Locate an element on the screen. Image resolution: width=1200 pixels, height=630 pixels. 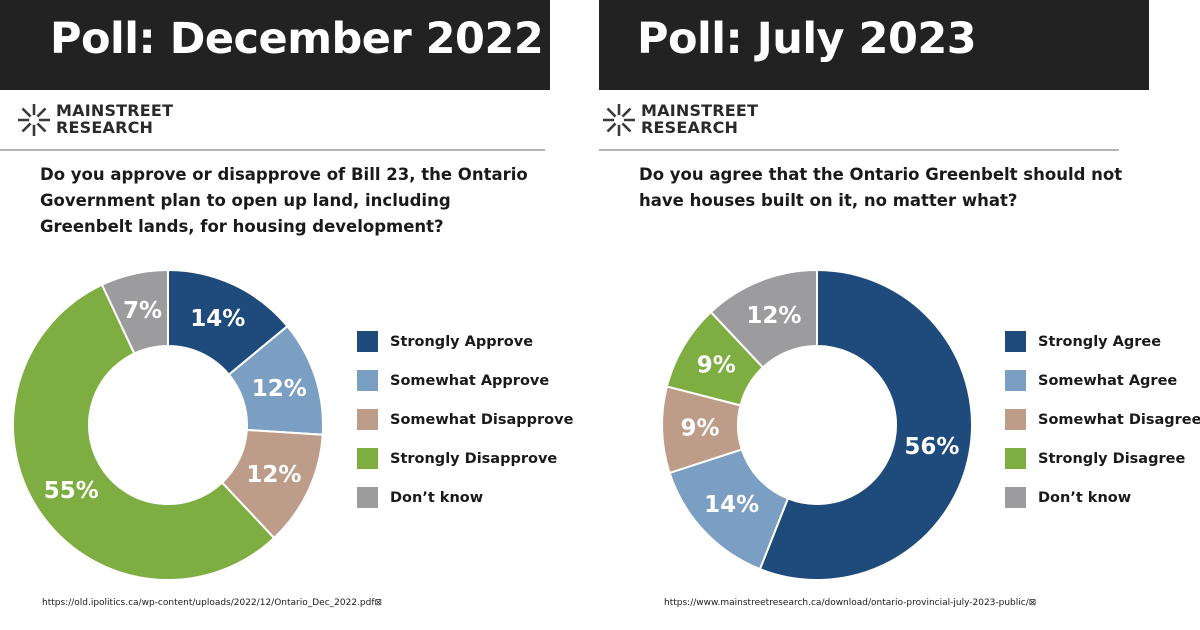
slice-label-somewhat-disapprove: 12% is located at coordinates (273, 475).